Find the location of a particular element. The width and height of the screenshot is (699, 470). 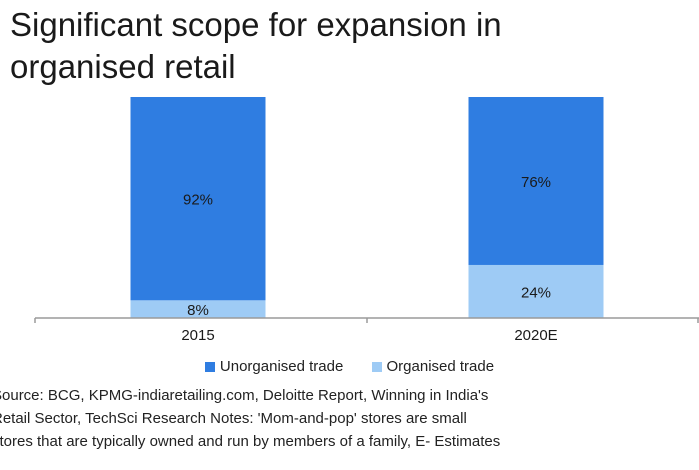

legend-item-unorganised: Unorganised trade is located at coordinates (274, 366).